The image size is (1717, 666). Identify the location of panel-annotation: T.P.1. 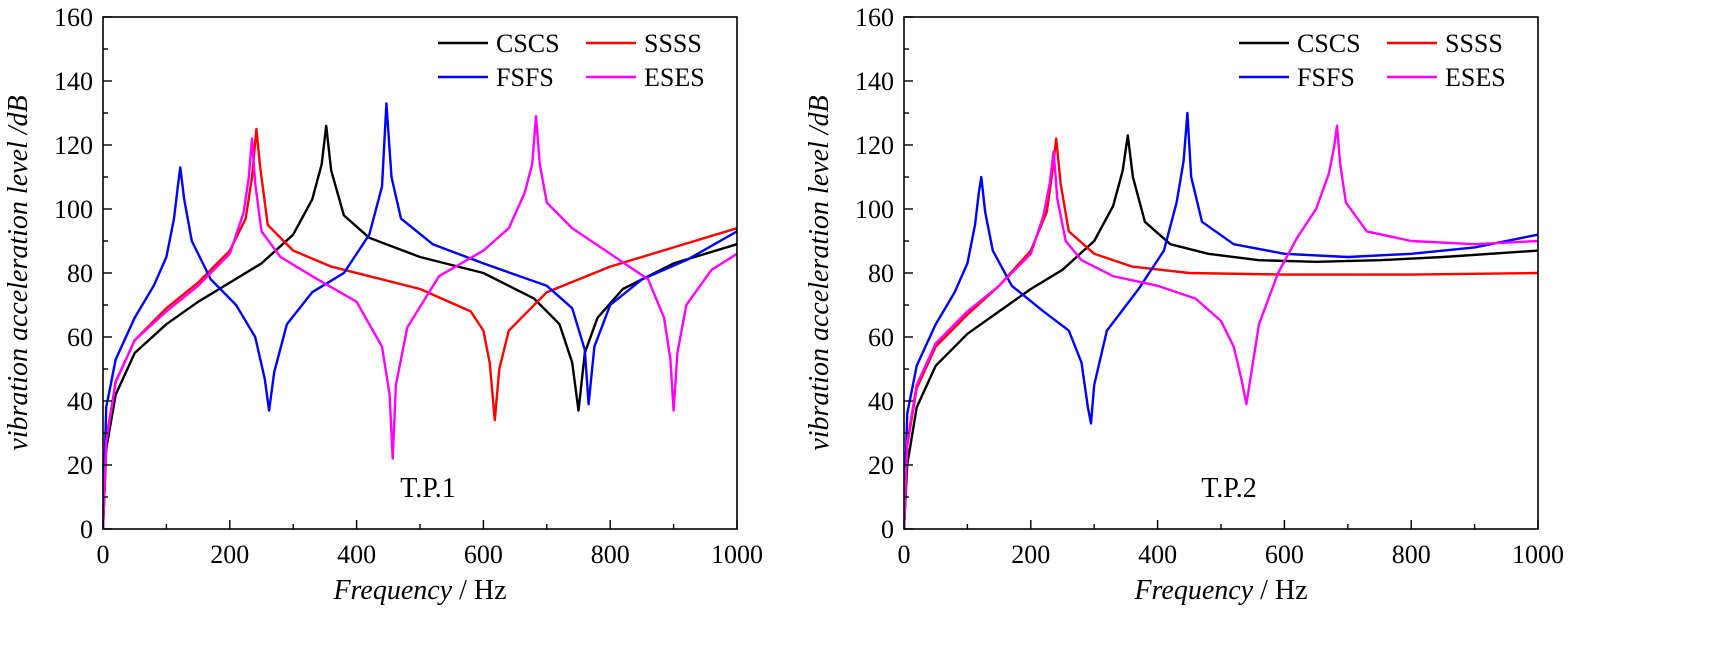
(428, 488).